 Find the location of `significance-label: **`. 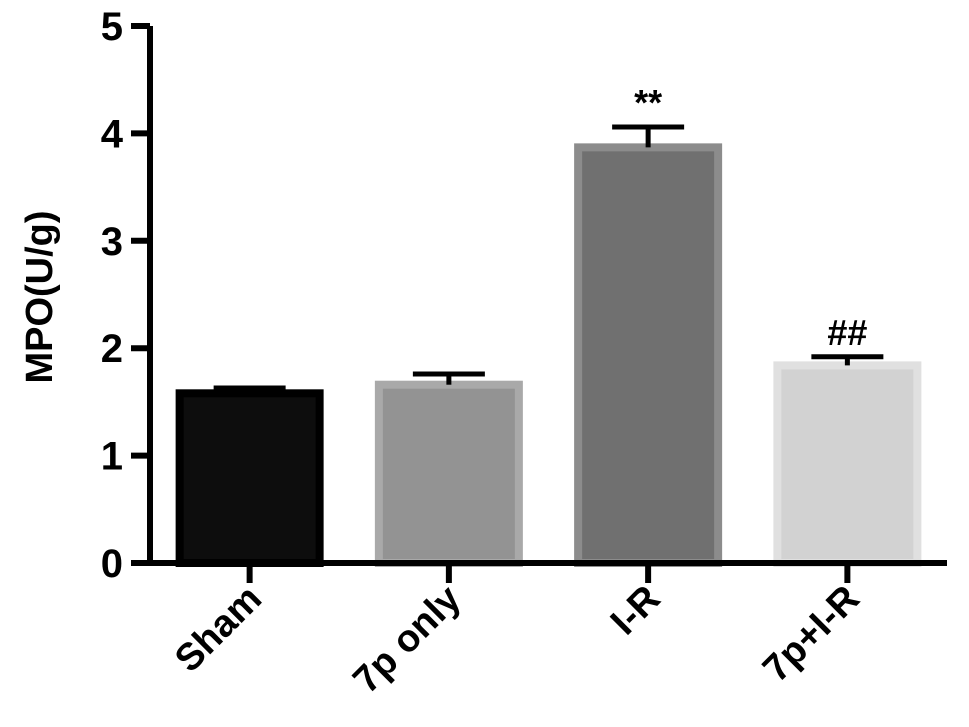

significance-label: ** is located at coordinates (648, 102).